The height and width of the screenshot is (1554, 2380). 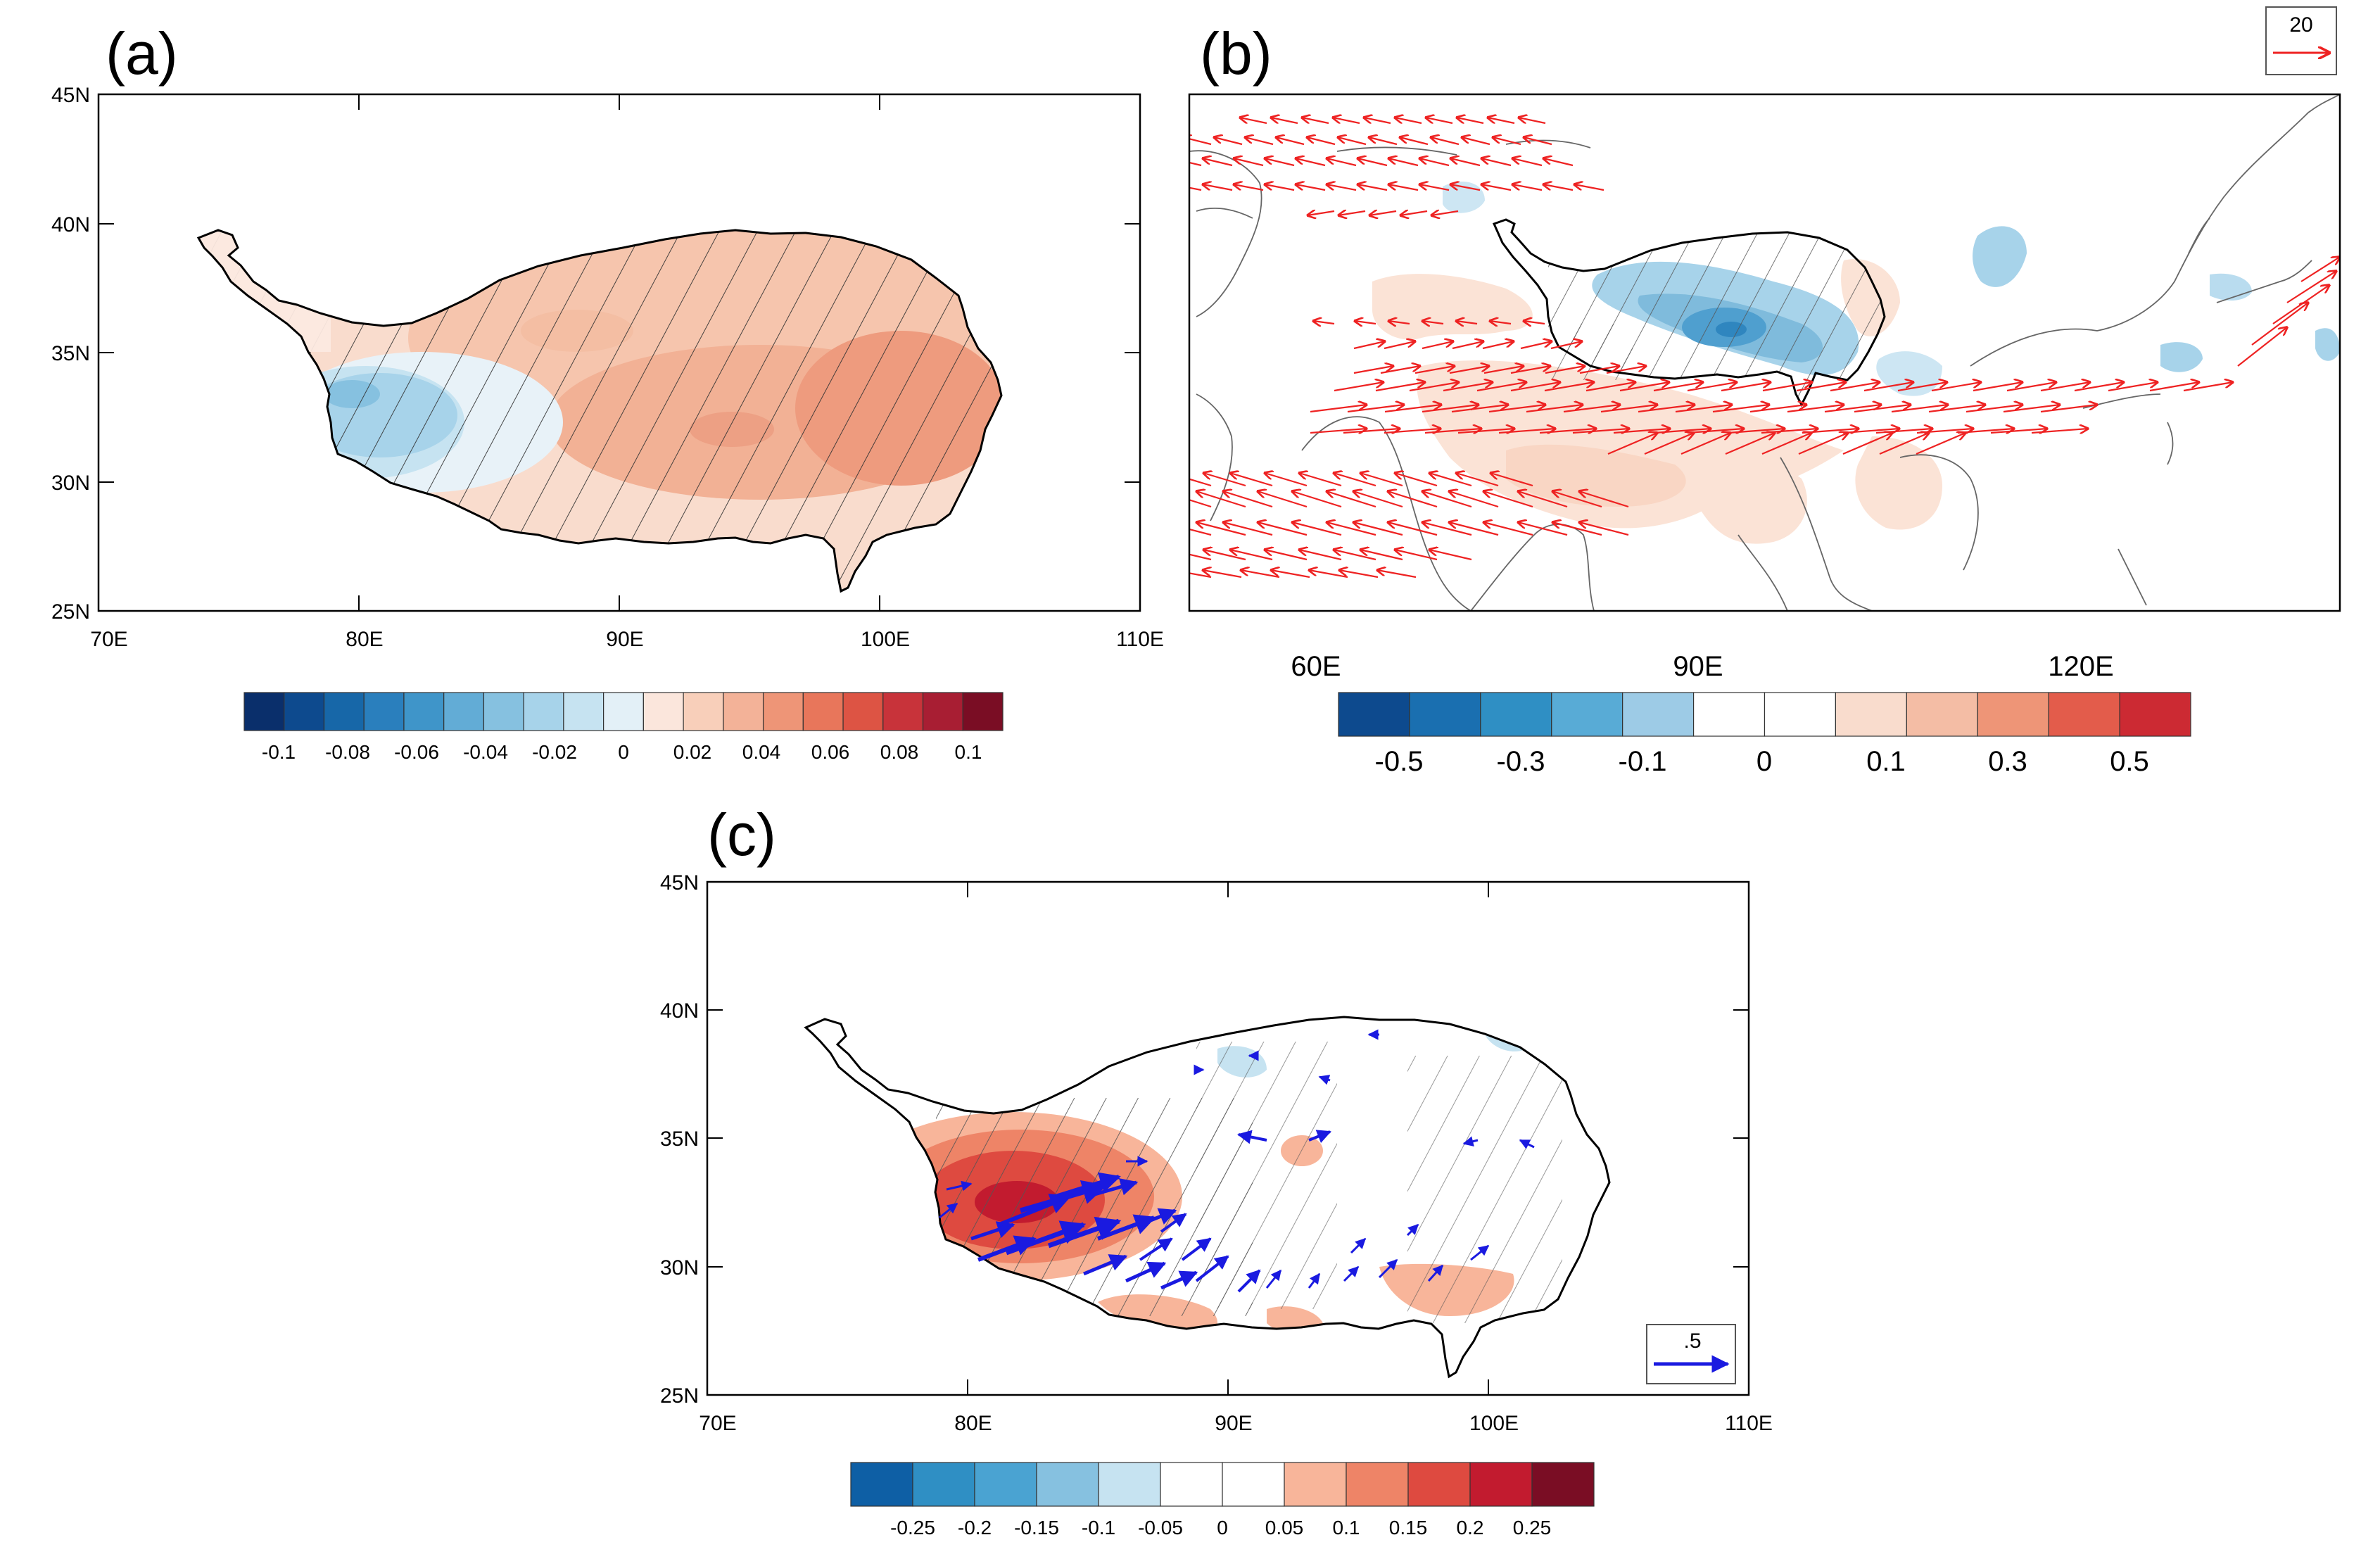 What do you see at coordinates (70, 483) in the screenshot?
I see `lat-label: 30N` at bounding box center [70, 483].